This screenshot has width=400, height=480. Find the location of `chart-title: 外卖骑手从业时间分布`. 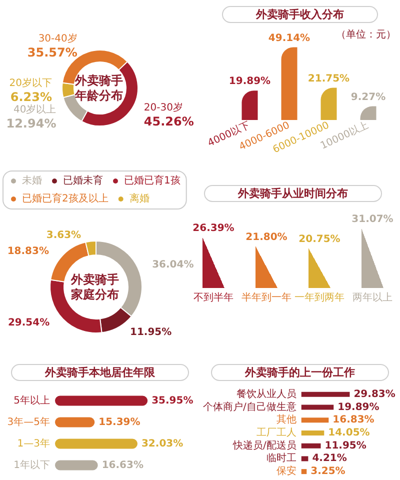

chart-title: 外卖骑手从业时间分布 is located at coordinates (292, 193).